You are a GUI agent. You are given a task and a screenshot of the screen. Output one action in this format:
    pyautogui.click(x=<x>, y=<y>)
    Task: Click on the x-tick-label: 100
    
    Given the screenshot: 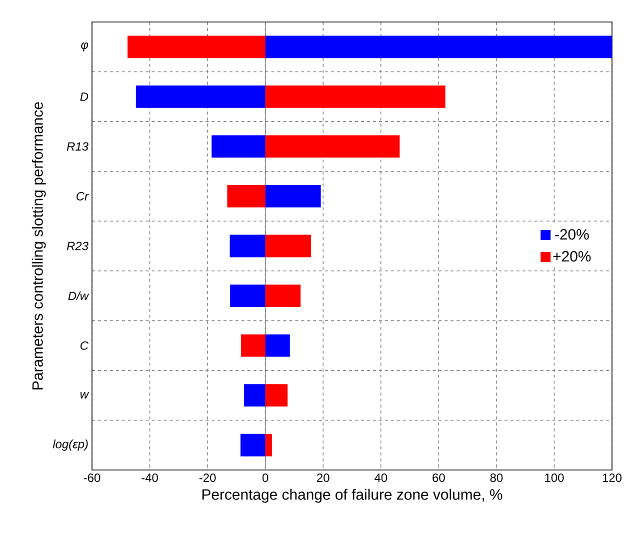 What is the action you would take?
    pyautogui.click(x=554, y=478)
    